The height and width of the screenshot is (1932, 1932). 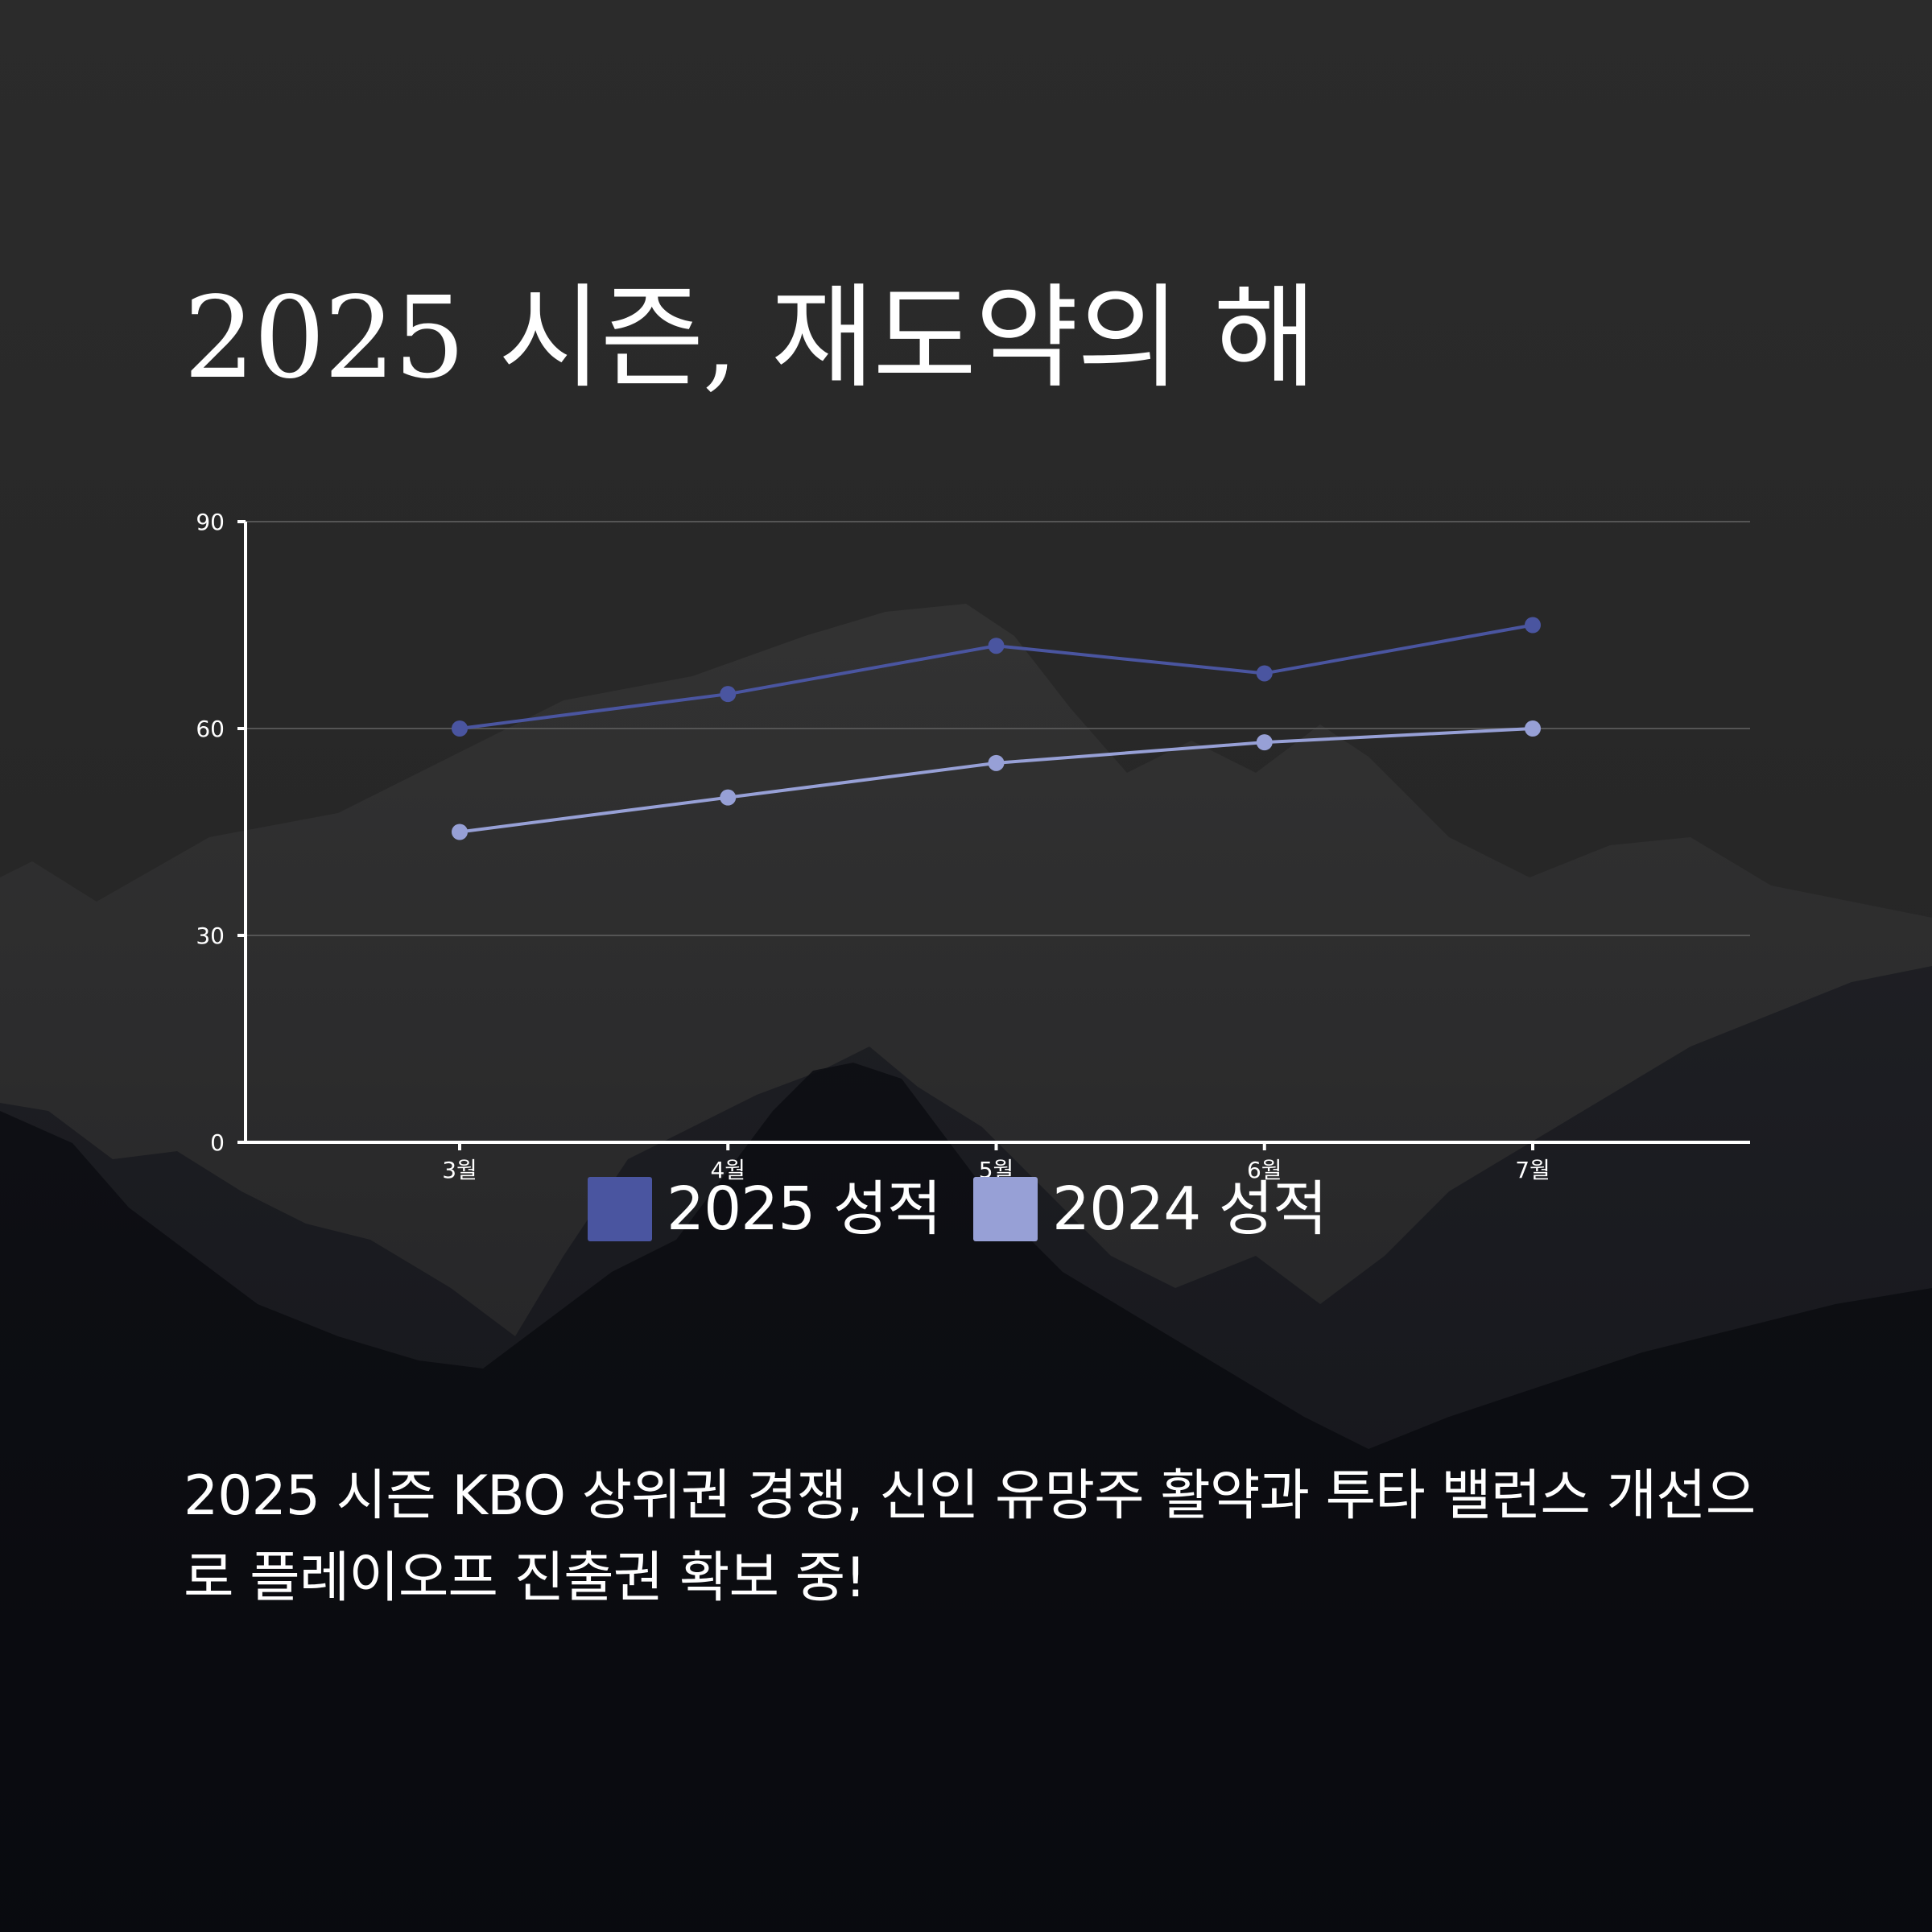 What do you see at coordinates (620, 1209) in the screenshot?
I see `legend-swatch-2025` at bounding box center [620, 1209].